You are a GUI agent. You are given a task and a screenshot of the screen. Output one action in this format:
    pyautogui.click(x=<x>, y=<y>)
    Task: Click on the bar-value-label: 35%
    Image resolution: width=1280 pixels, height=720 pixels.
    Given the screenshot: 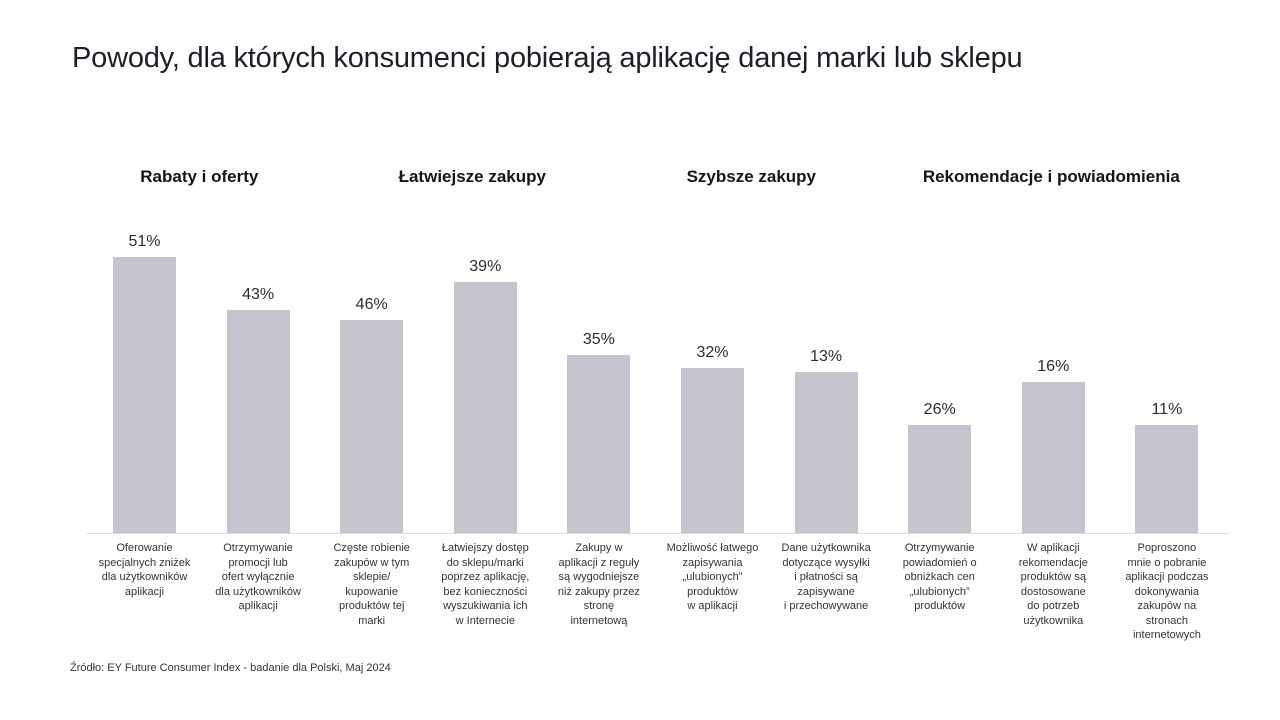 What is the action you would take?
    pyautogui.click(x=598, y=339)
    